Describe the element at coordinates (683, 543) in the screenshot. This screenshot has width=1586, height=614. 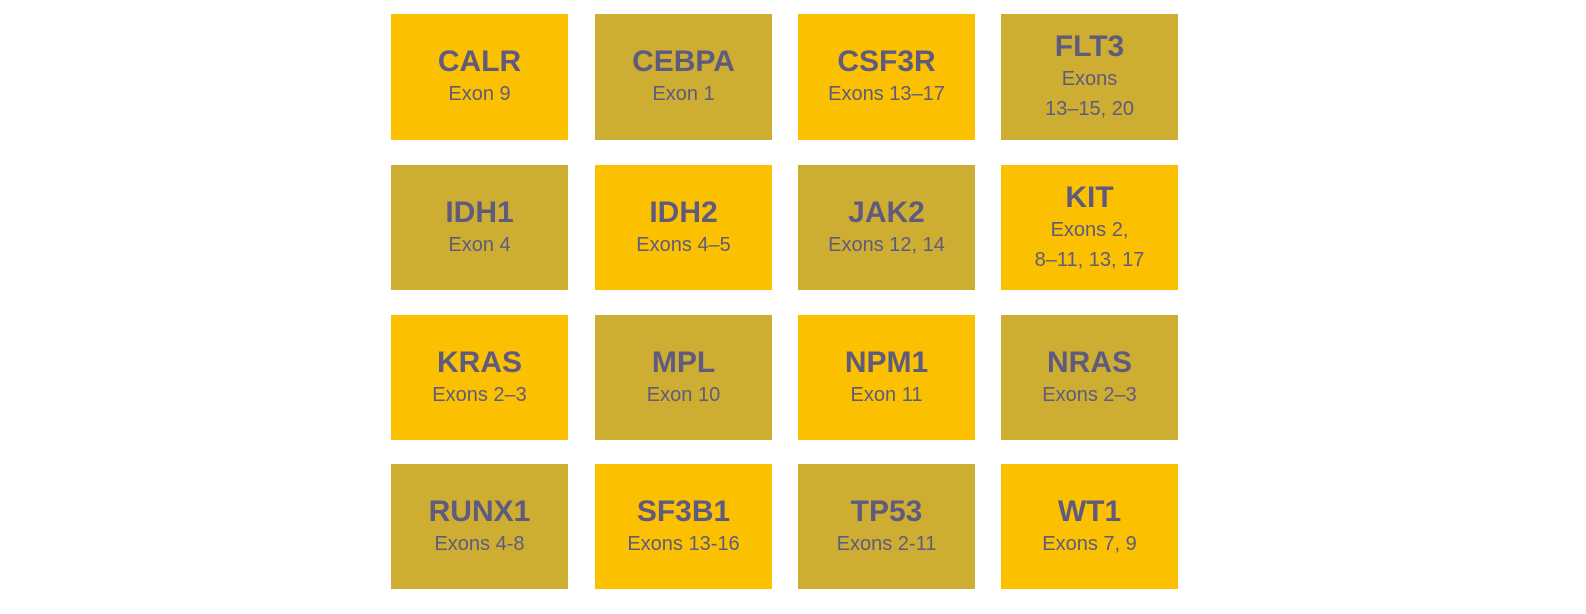
I see `exon-range: Exons 13-16` at that location.